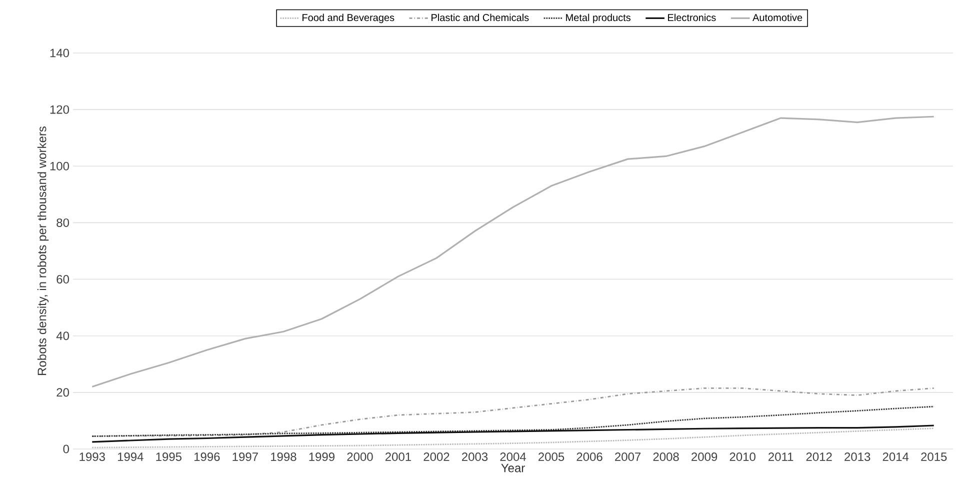 This screenshot has height=500, width=967. I want to click on x-tick-label: 2008, so click(666, 457).